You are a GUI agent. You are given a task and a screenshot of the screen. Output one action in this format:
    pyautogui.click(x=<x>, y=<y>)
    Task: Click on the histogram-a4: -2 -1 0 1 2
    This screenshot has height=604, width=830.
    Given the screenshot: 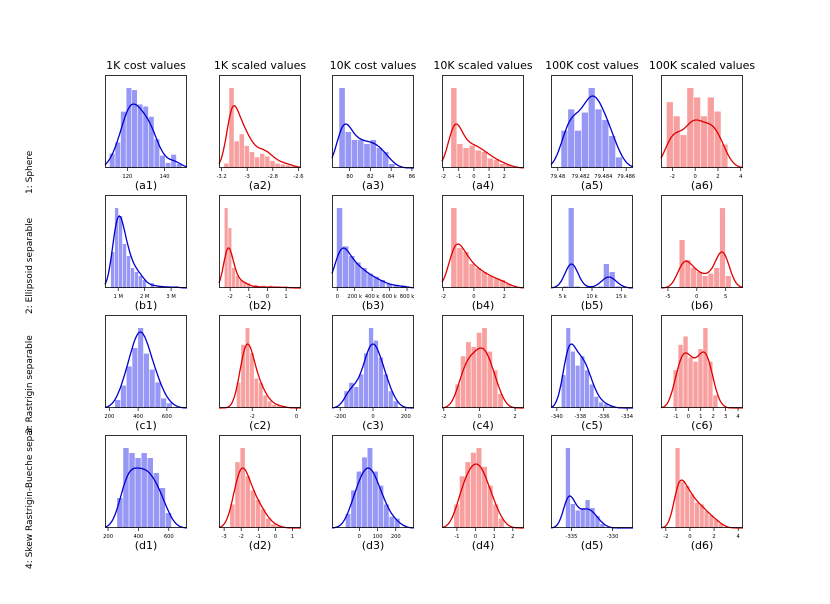 What is the action you would take?
    pyautogui.click(x=483, y=127)
    